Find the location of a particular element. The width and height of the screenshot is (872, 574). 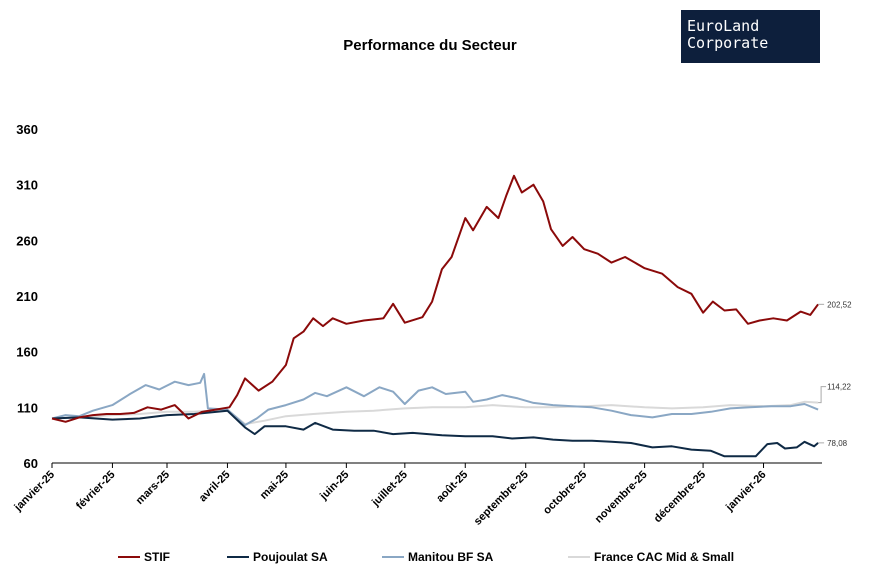

series-line-france-cac-mid-small is located at coordinates (435, 412).